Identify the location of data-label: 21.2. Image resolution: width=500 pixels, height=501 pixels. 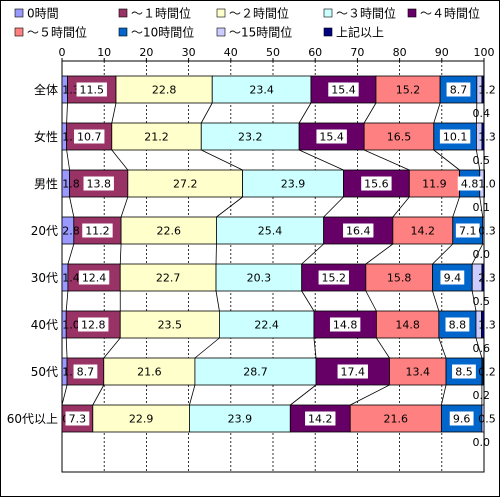
(156, 137).